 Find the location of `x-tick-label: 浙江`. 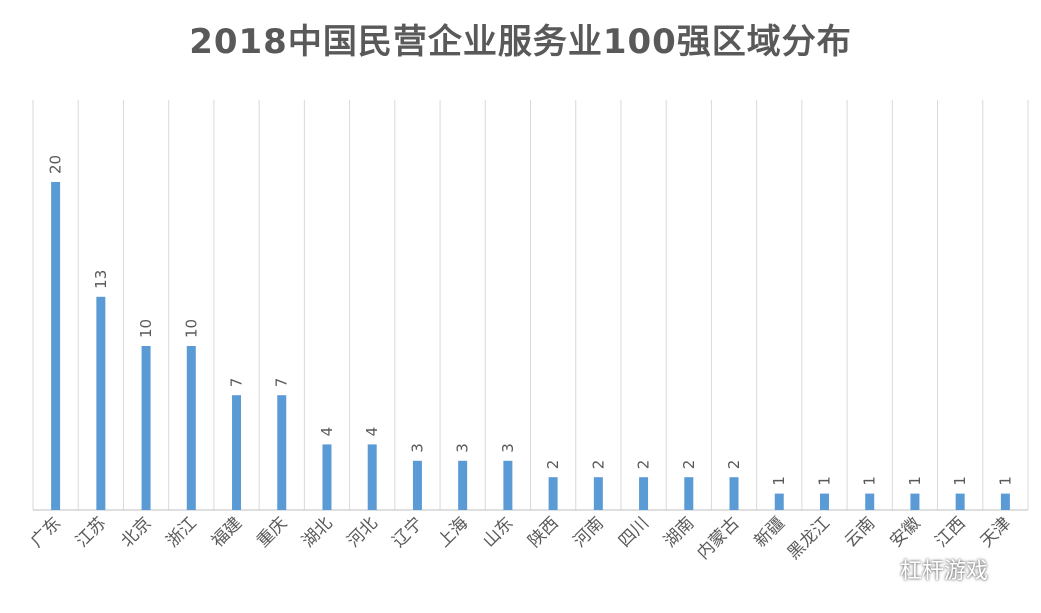

x-tick-label: 浙江 is located at coordinates (182, 532).